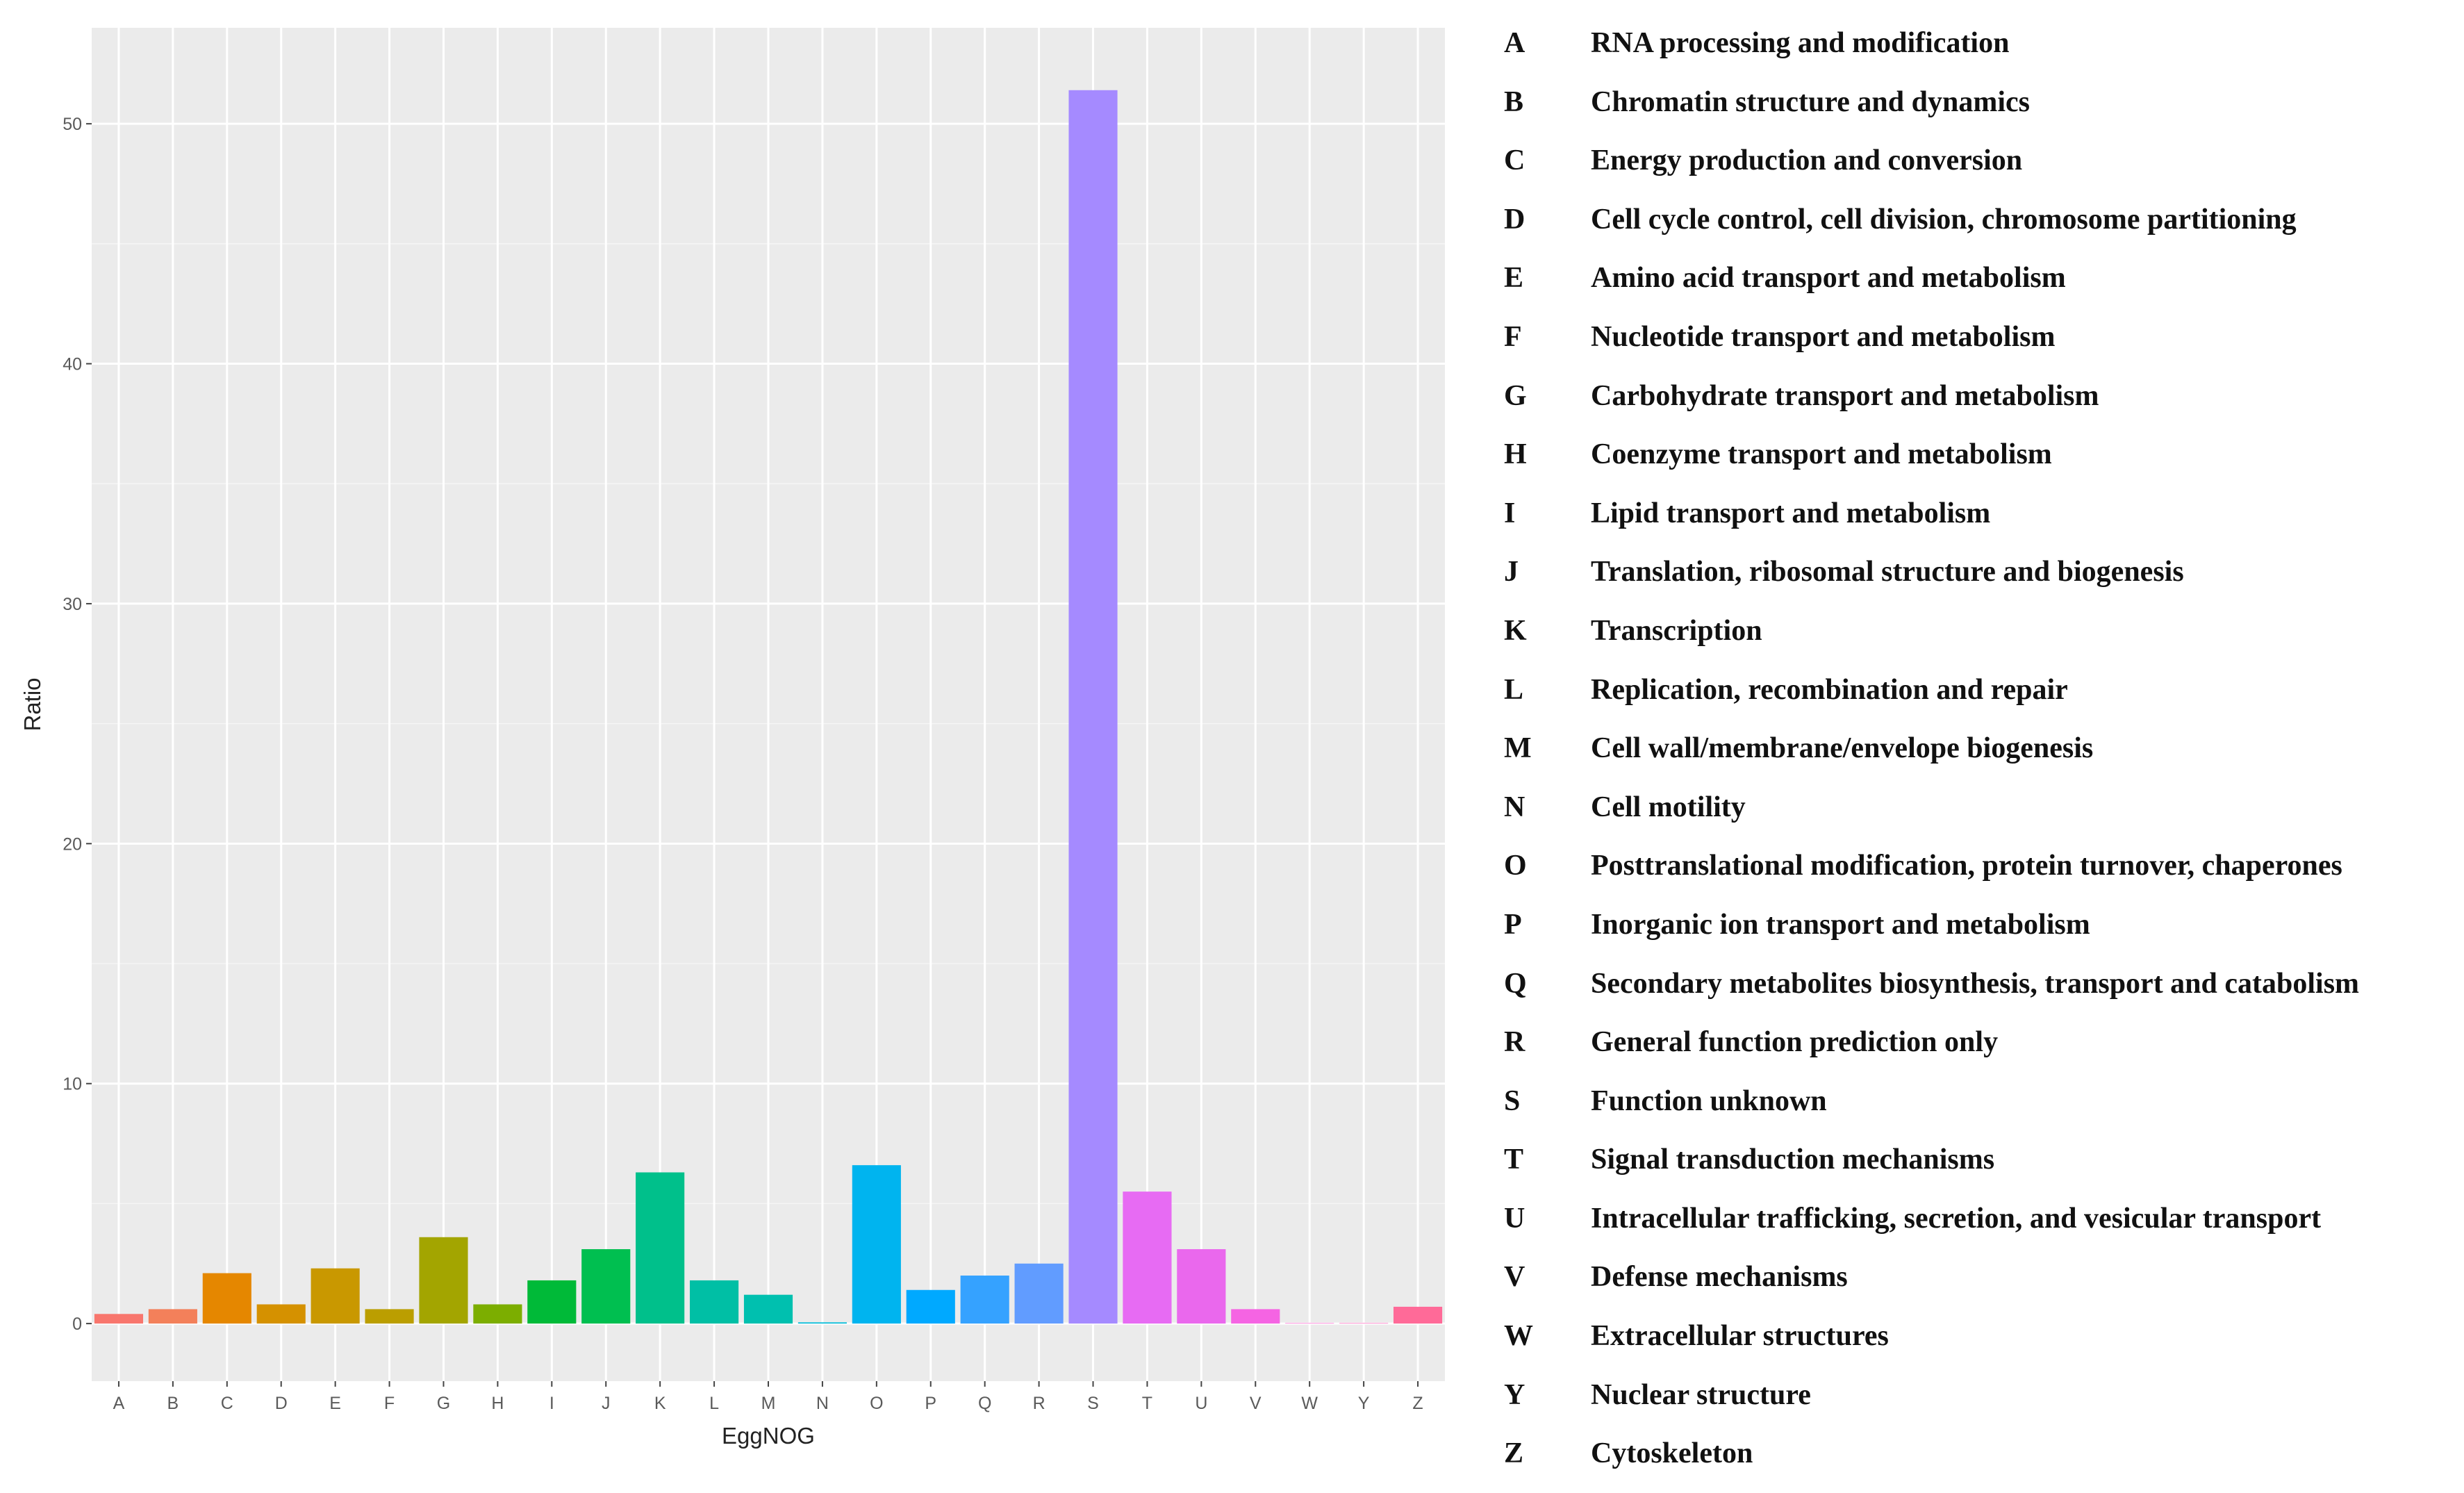 The width and height of the screenshot is (2464, 1493). Describe the element at coordinates (1417, 1403) in the screenshot. I see `x-tick-label: Z` at that location.